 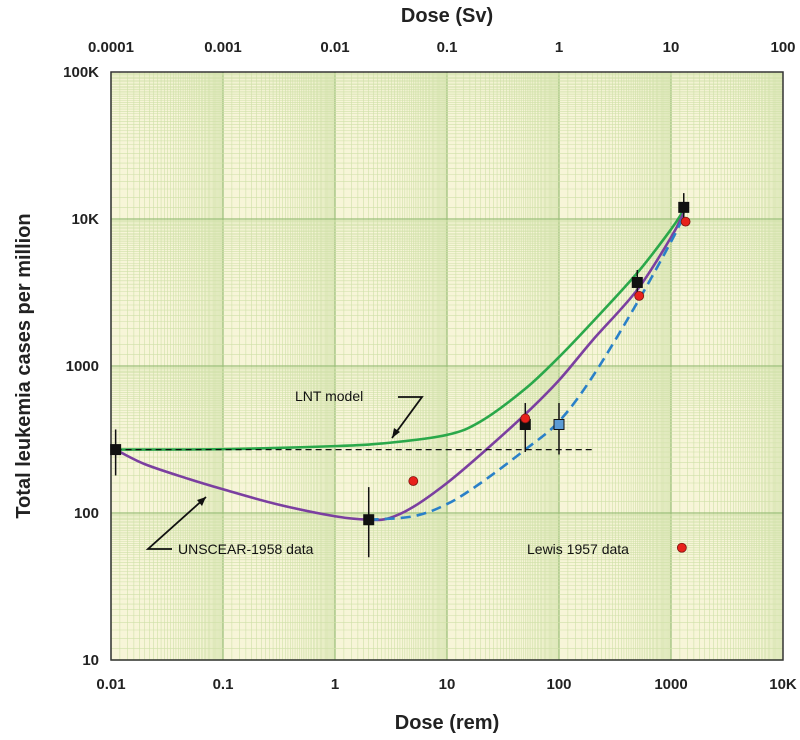 I want to click on x-tick-label: 1, so click(x=335, y=684).